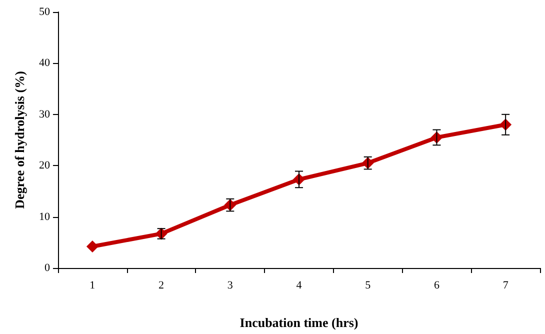  What do you see at coordinates (93, 286) in the screenshot?
I see `x-tick-label: 1` at bounding box center [93, 286].